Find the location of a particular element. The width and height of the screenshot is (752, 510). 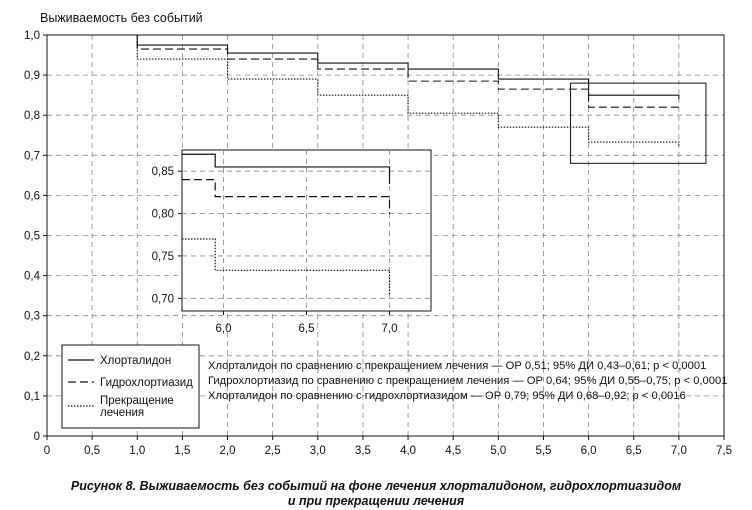

y-tick-label: 0,5 is located at coordinates (32, 237).